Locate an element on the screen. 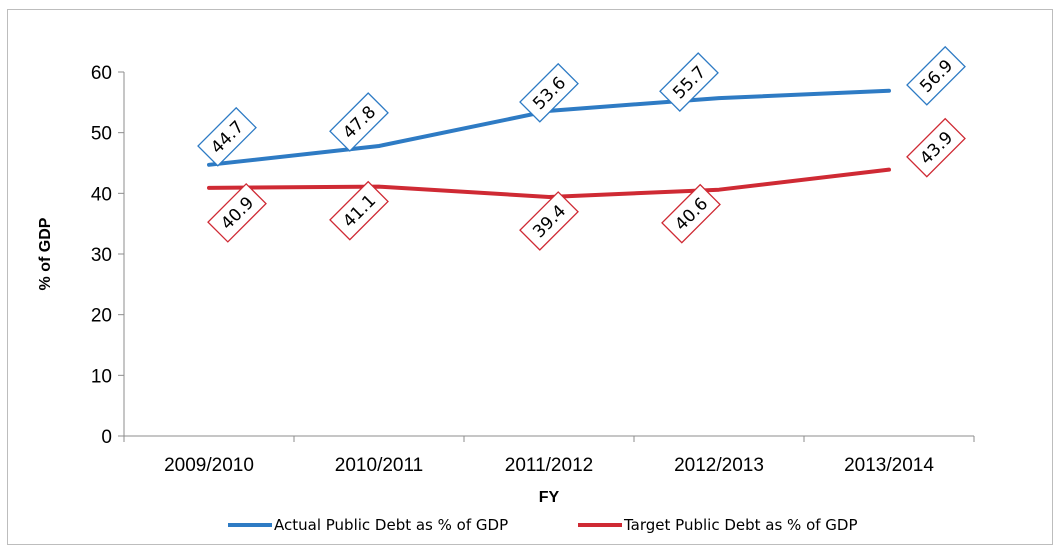  y-ticks: 0 10 20 30 40 50 60 is located at coordinates (107, 255).